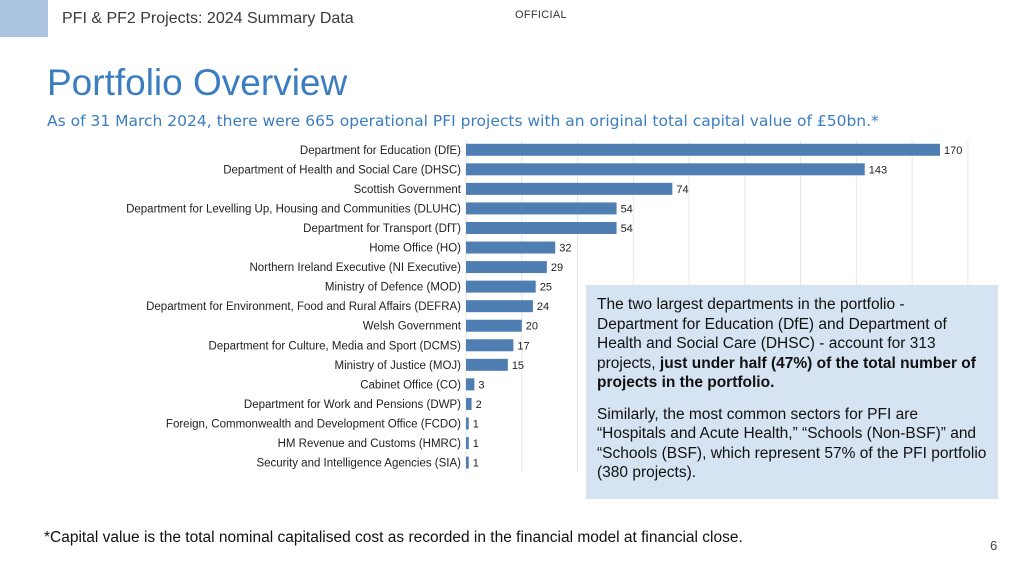 The image size is (1024, 576). I want to click on category-label: Security and Intelligence Agencies (SIA), so click(358, 464).